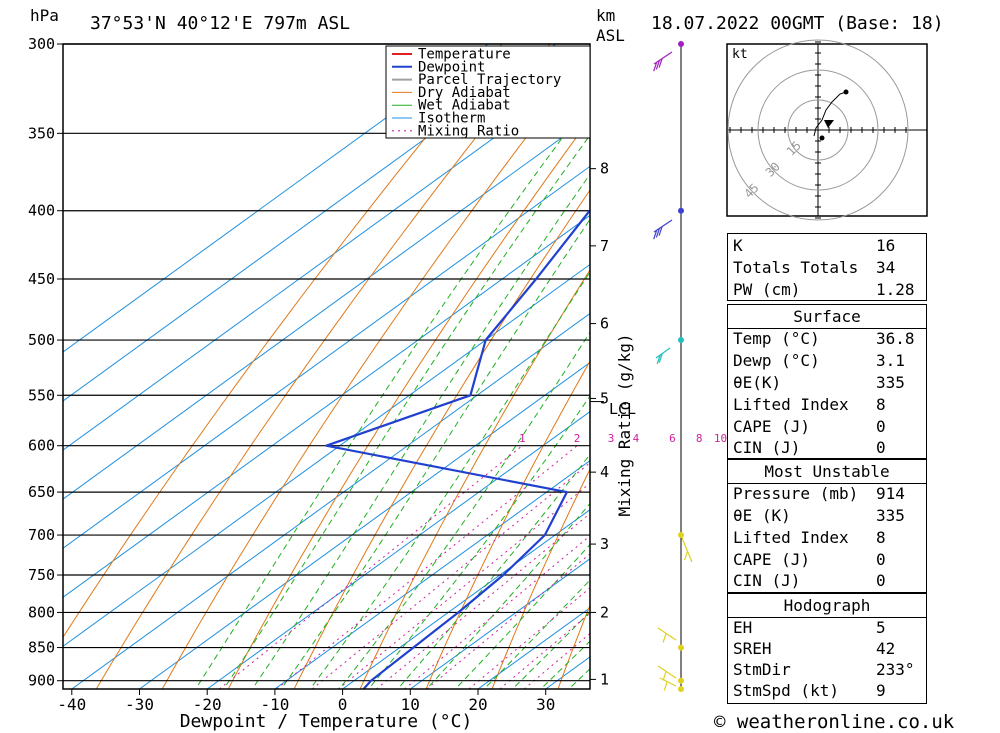 The image size is (1000, 733). I want to click on most-unstable-title: Most Unstable, so click(827, 471).